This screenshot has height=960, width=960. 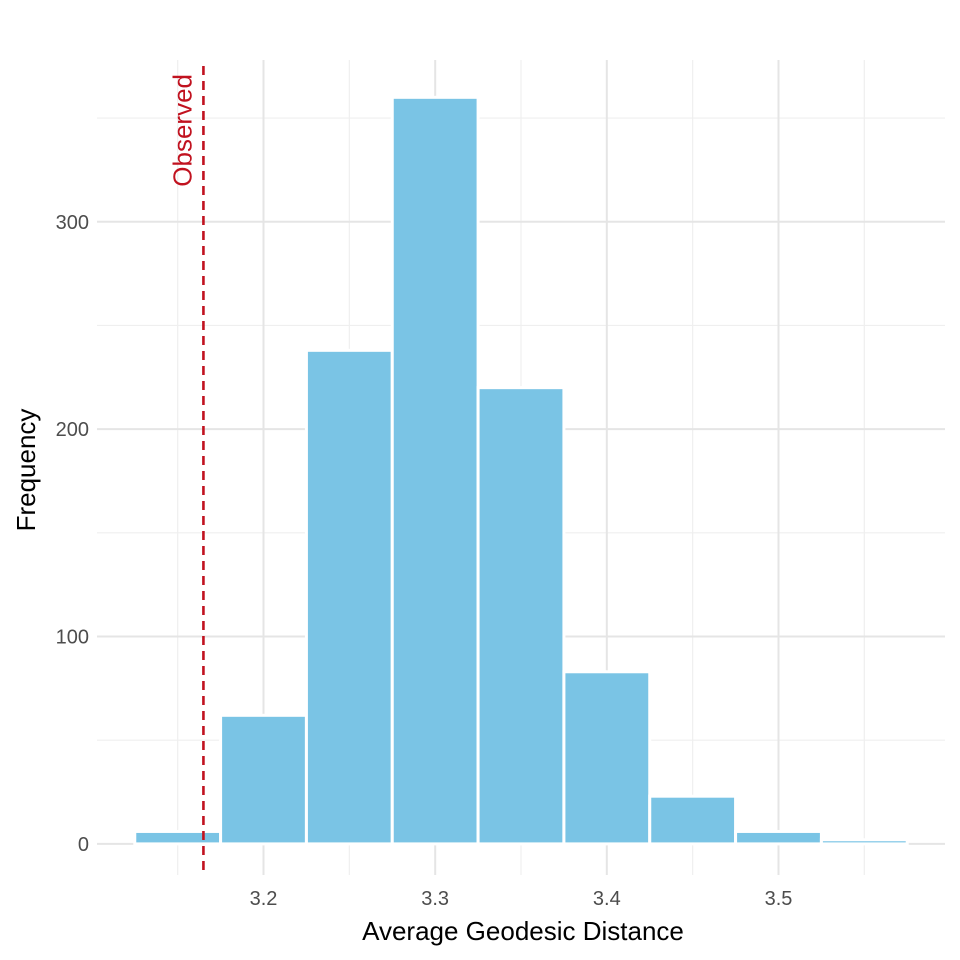 I want to click on y-axis-ticks: 0 100 200 300, so click(x=72, y=534).